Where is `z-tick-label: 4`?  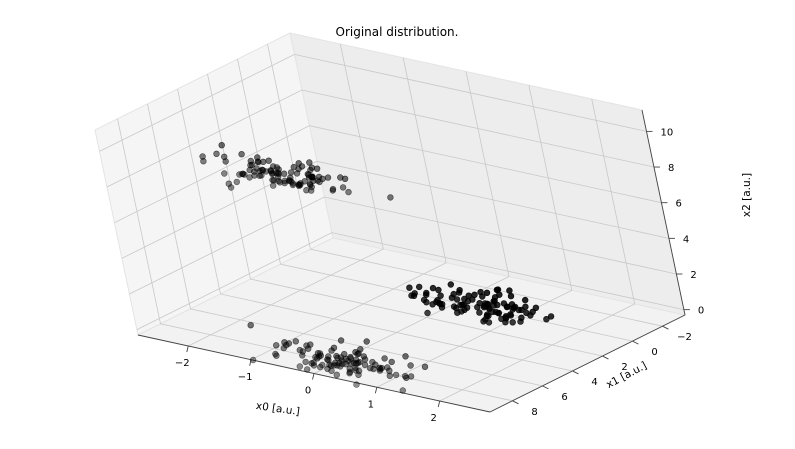 z-tick-label: 4 is located at coordinates (686, 239).